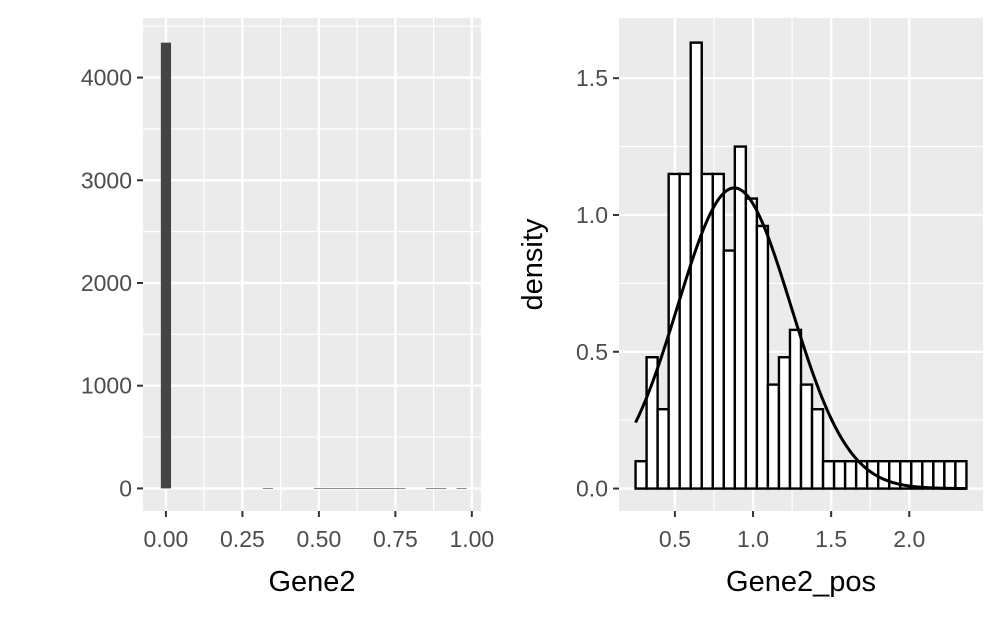  Describe the element at coordinates (311, 582) in the screenshot. I see `left-x-axis-title: Gene2` at that location.